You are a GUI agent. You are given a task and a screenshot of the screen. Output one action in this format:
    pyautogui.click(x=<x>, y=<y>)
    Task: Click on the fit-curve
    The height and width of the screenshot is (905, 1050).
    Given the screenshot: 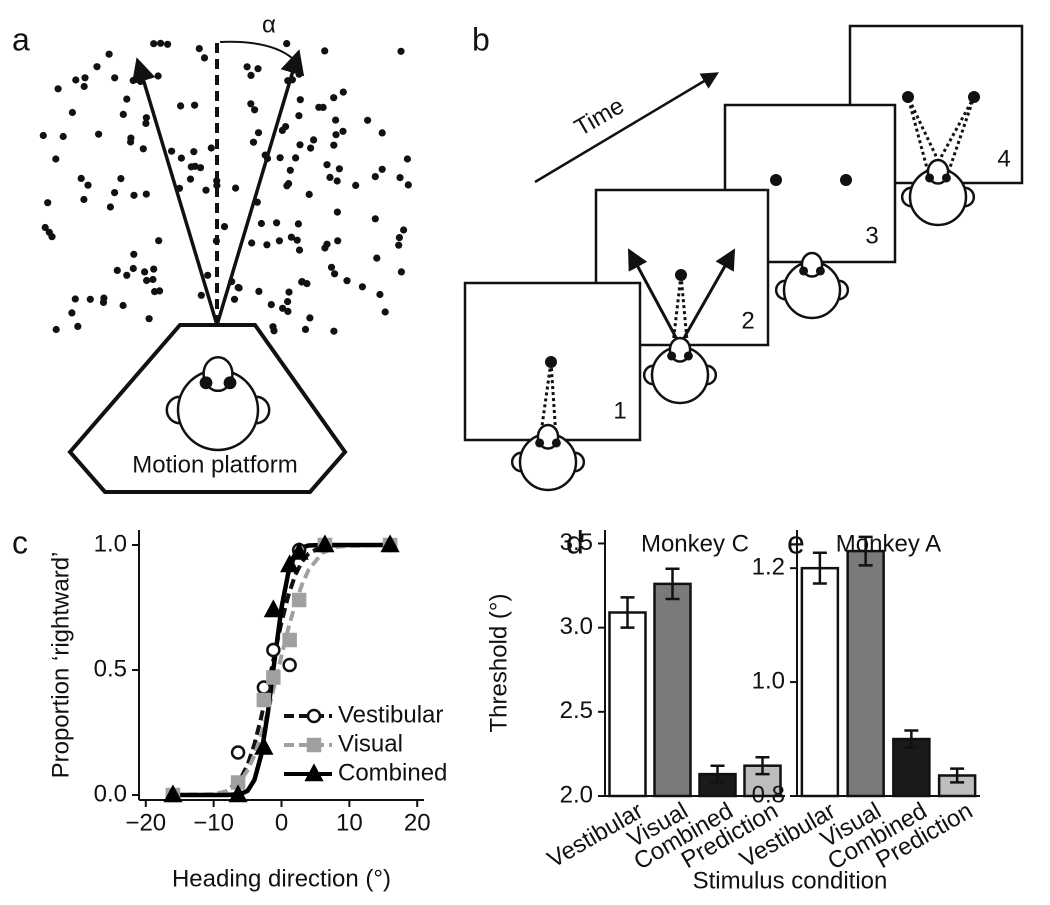 What is the action you would take?
    pyautogui.click(x=281, y=670)
    